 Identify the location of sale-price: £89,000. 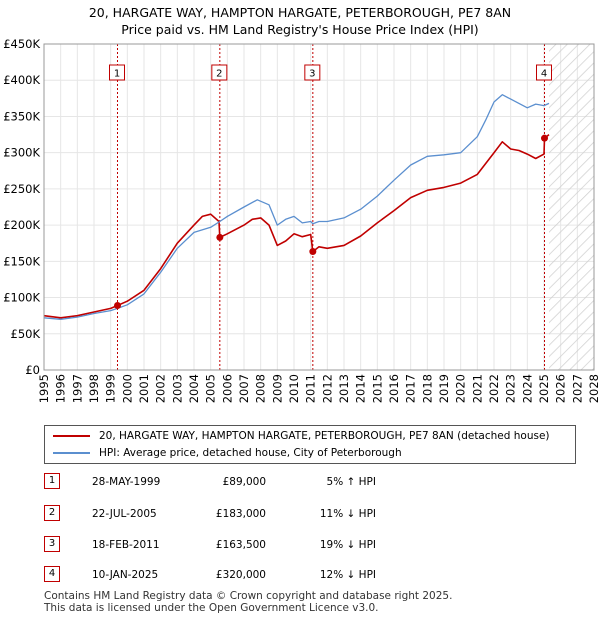
(244, 482).